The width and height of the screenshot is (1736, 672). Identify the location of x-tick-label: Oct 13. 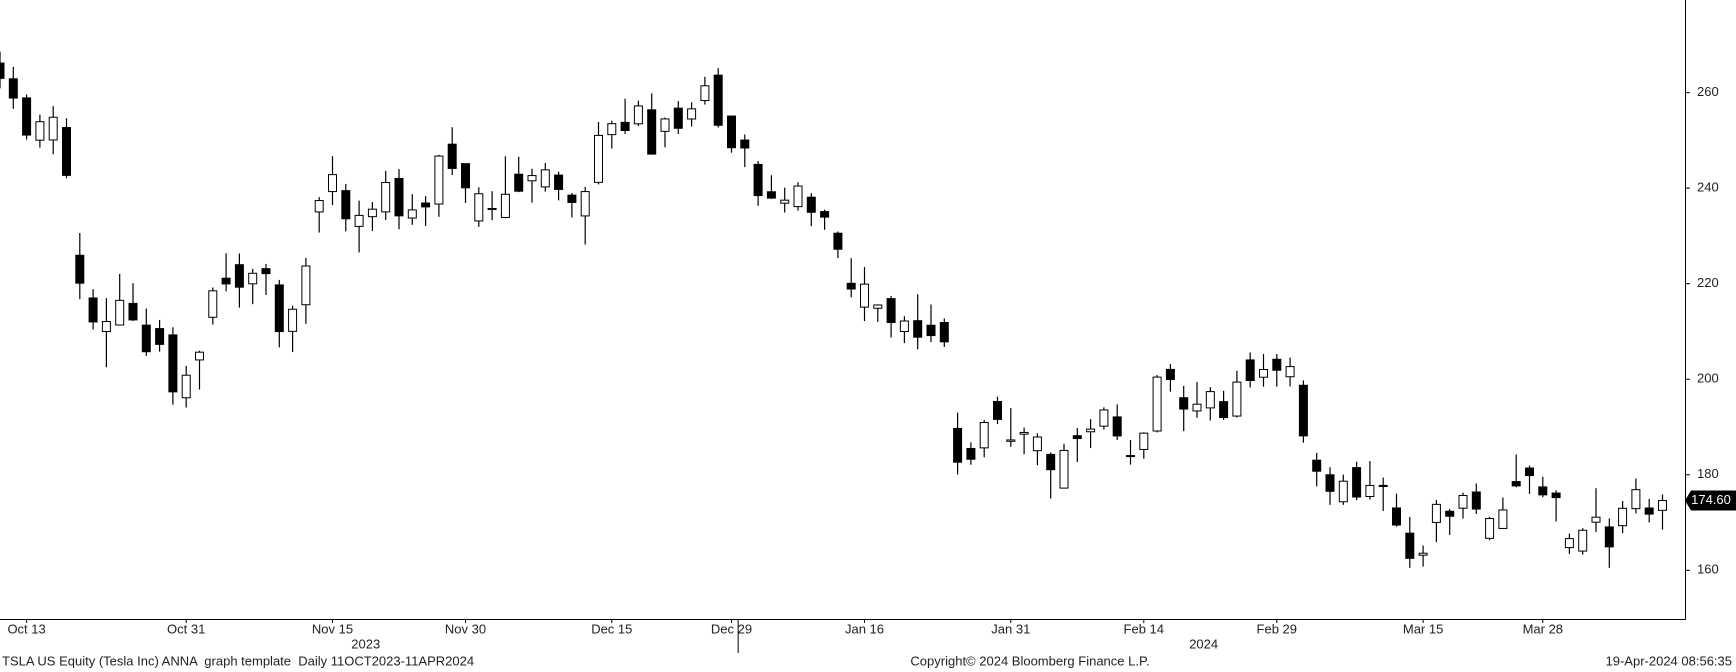
(26, 628).